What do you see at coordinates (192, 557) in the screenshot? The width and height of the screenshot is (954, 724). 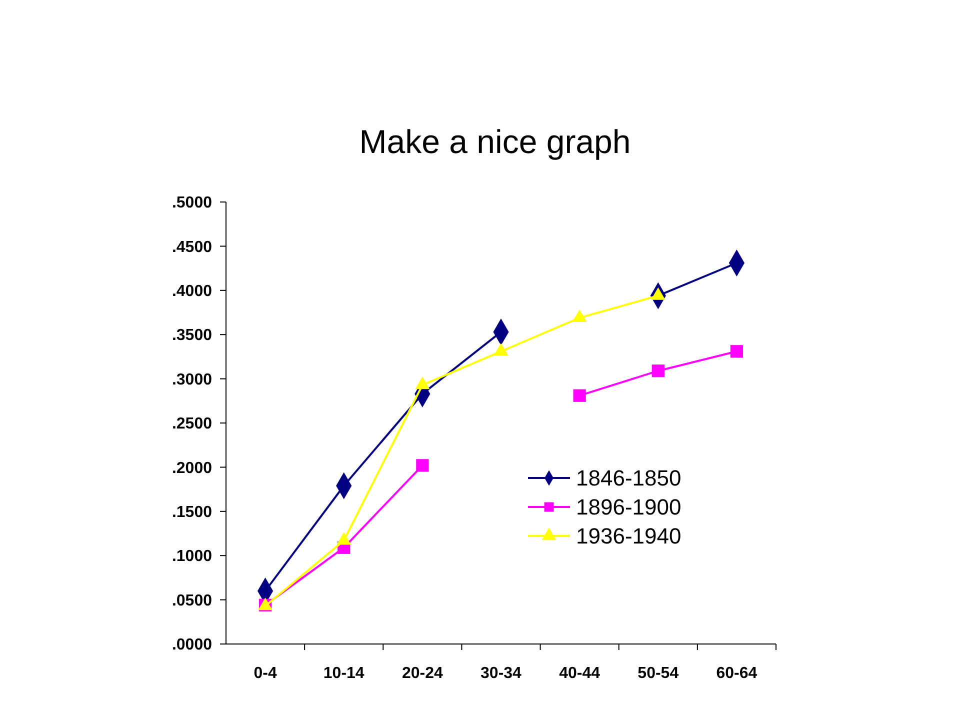 I see `y-tick-label: .1000` at bounding box center [192, 557].